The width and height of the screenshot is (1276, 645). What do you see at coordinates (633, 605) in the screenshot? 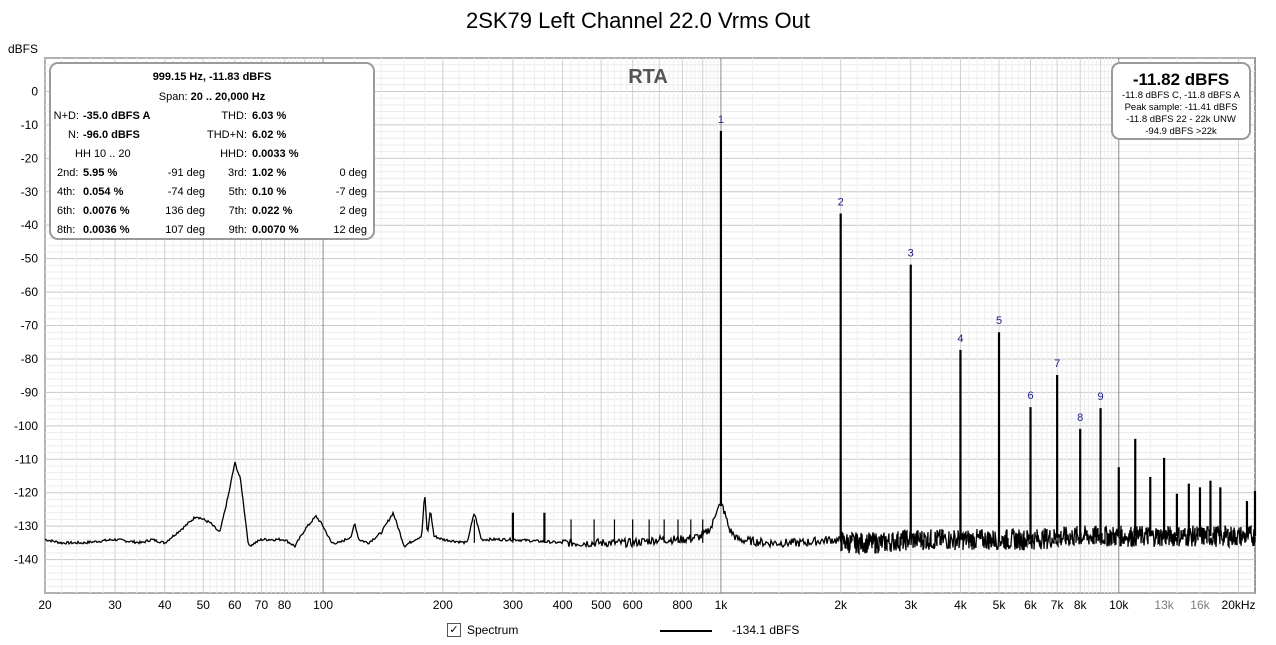
I see `x-tick-label: 600` at bounding box center [633, 605].